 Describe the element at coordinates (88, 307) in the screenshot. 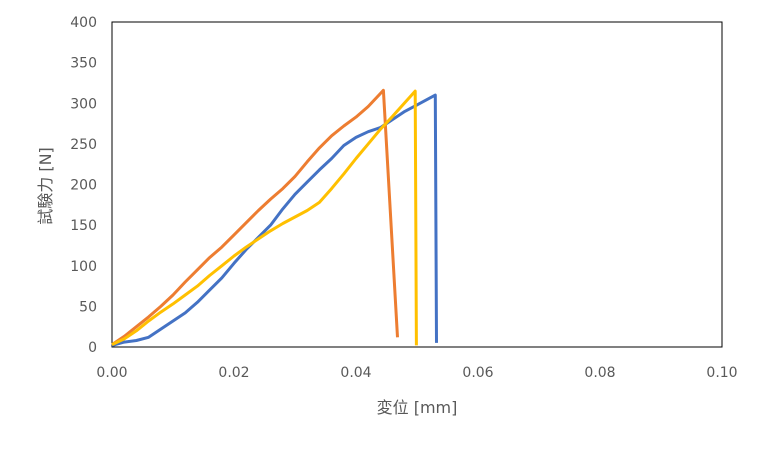

I see `y-tick-label: 50` at that location.